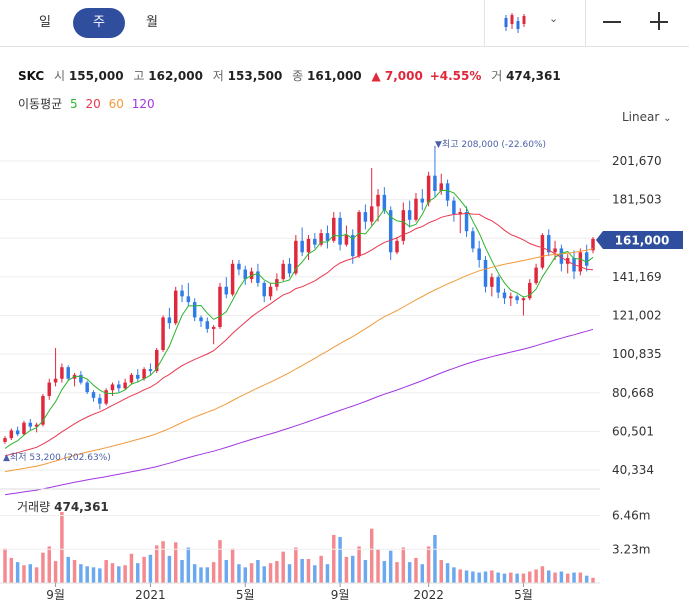 The image size is (689, 602). What do you see at coordinates (152, 22) in the screenshot?
I see `period-month-button: 월` at bounding box center [152, 22].